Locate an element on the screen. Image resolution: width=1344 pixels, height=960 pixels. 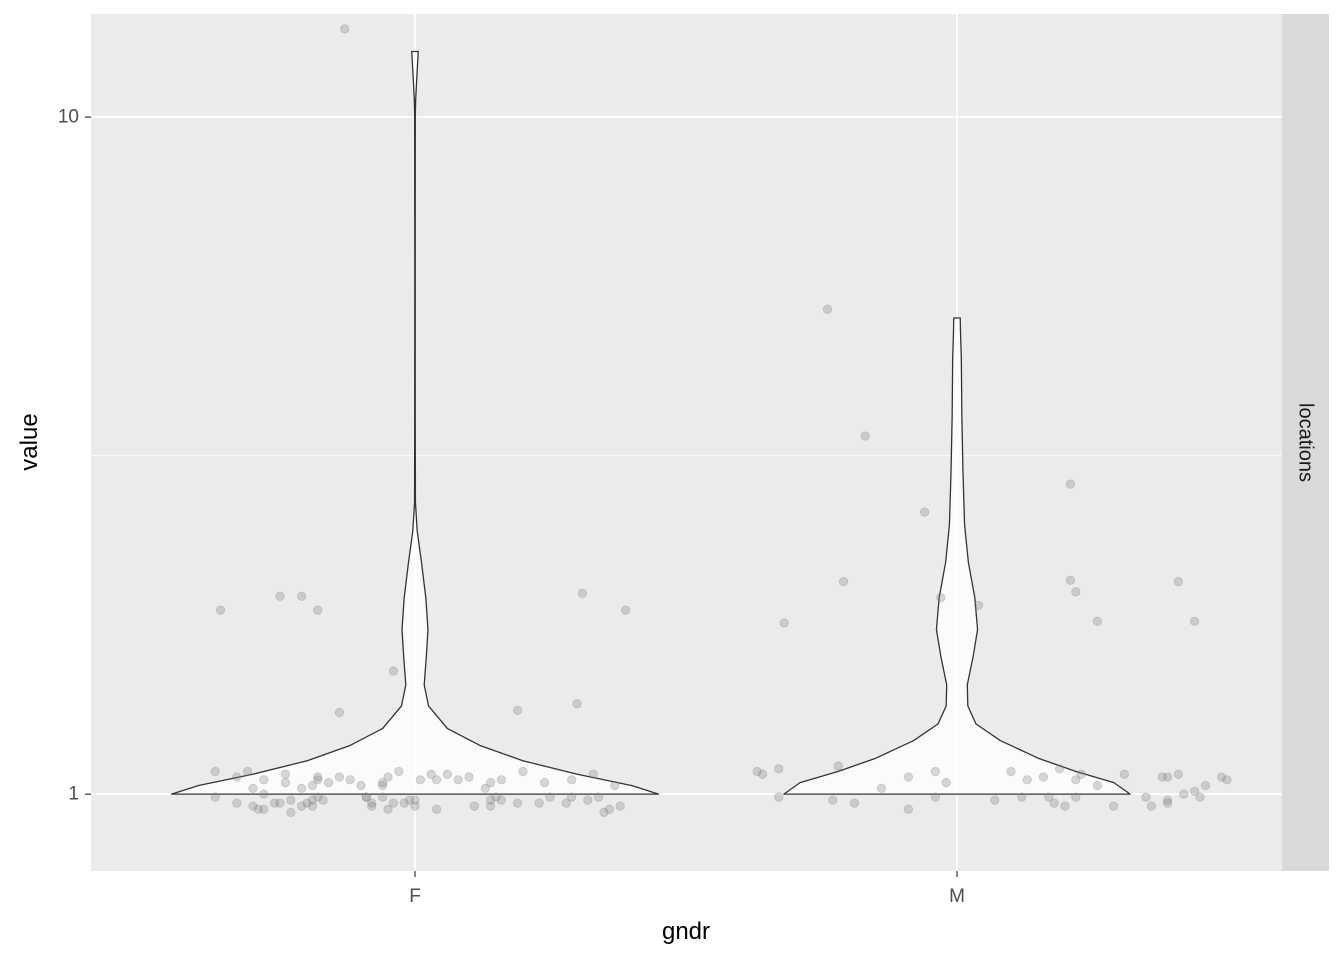
y-axis: 1 10 is located at coordinates (74, 456).